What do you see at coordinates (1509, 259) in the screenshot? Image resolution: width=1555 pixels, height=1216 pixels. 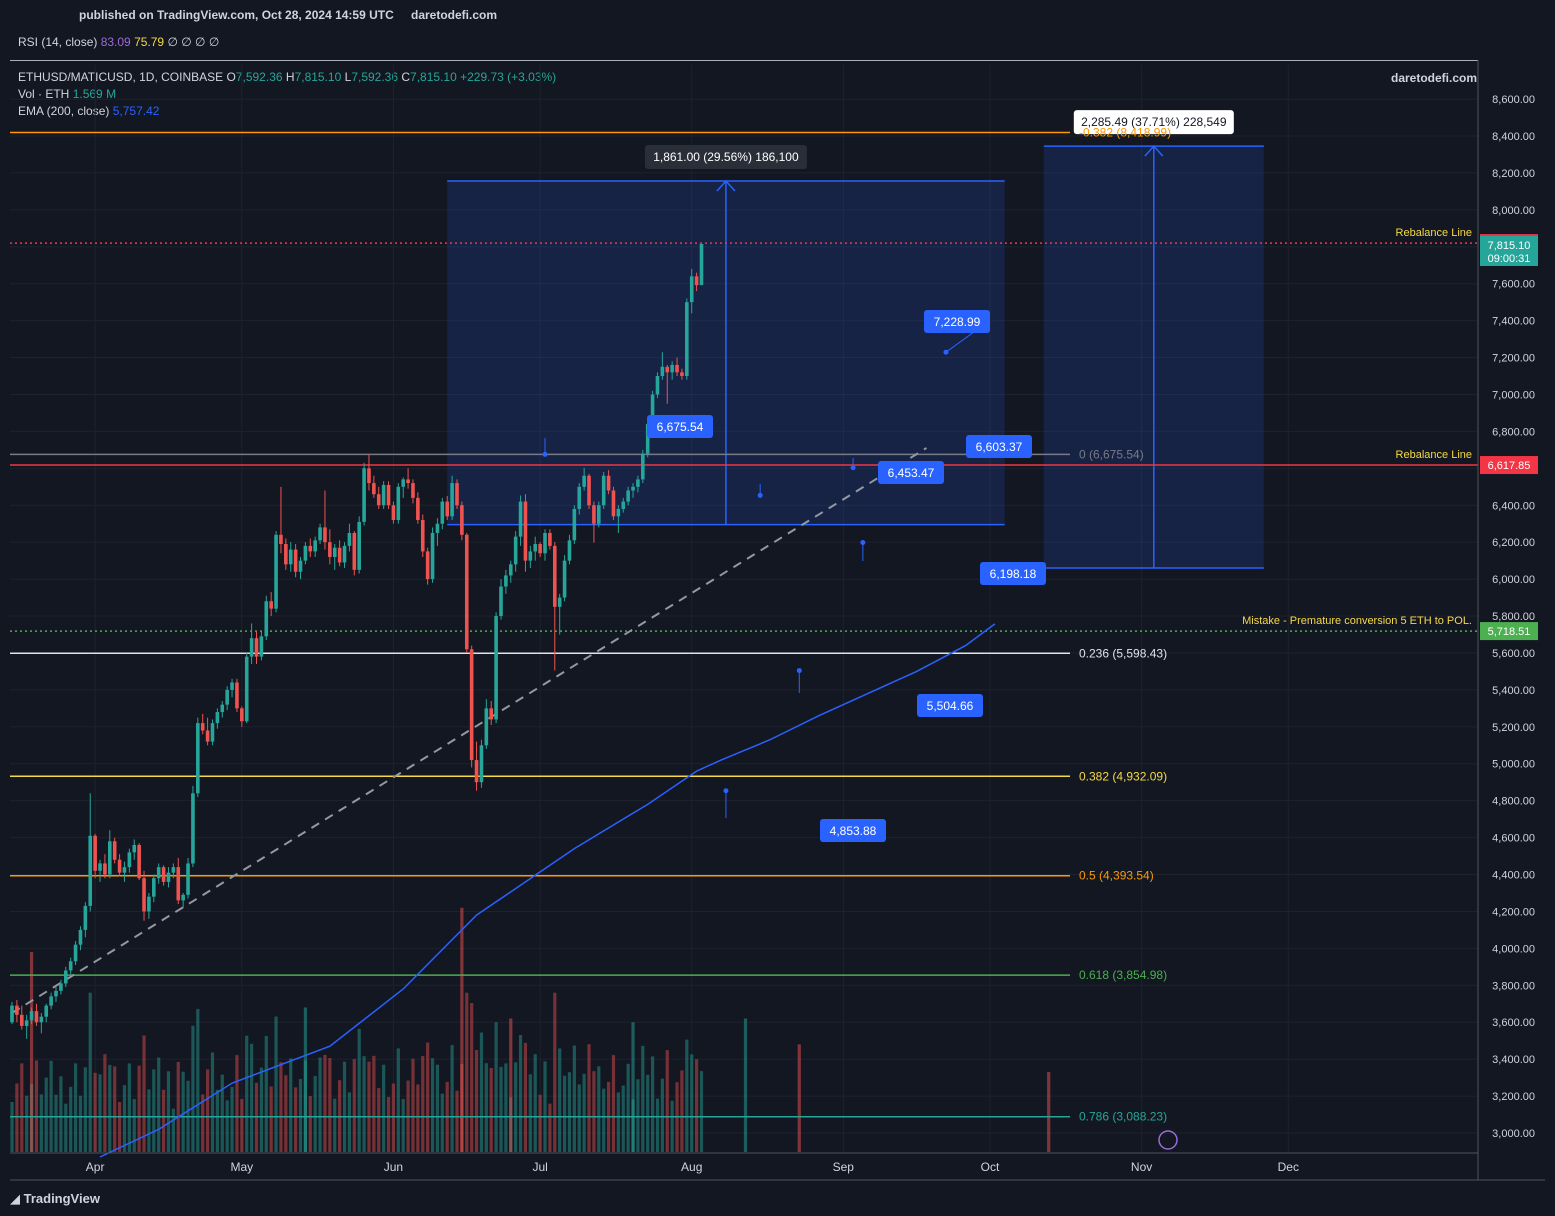 I see `last-price-countdown: 09:00:31` at bounding box center [1509, 259].